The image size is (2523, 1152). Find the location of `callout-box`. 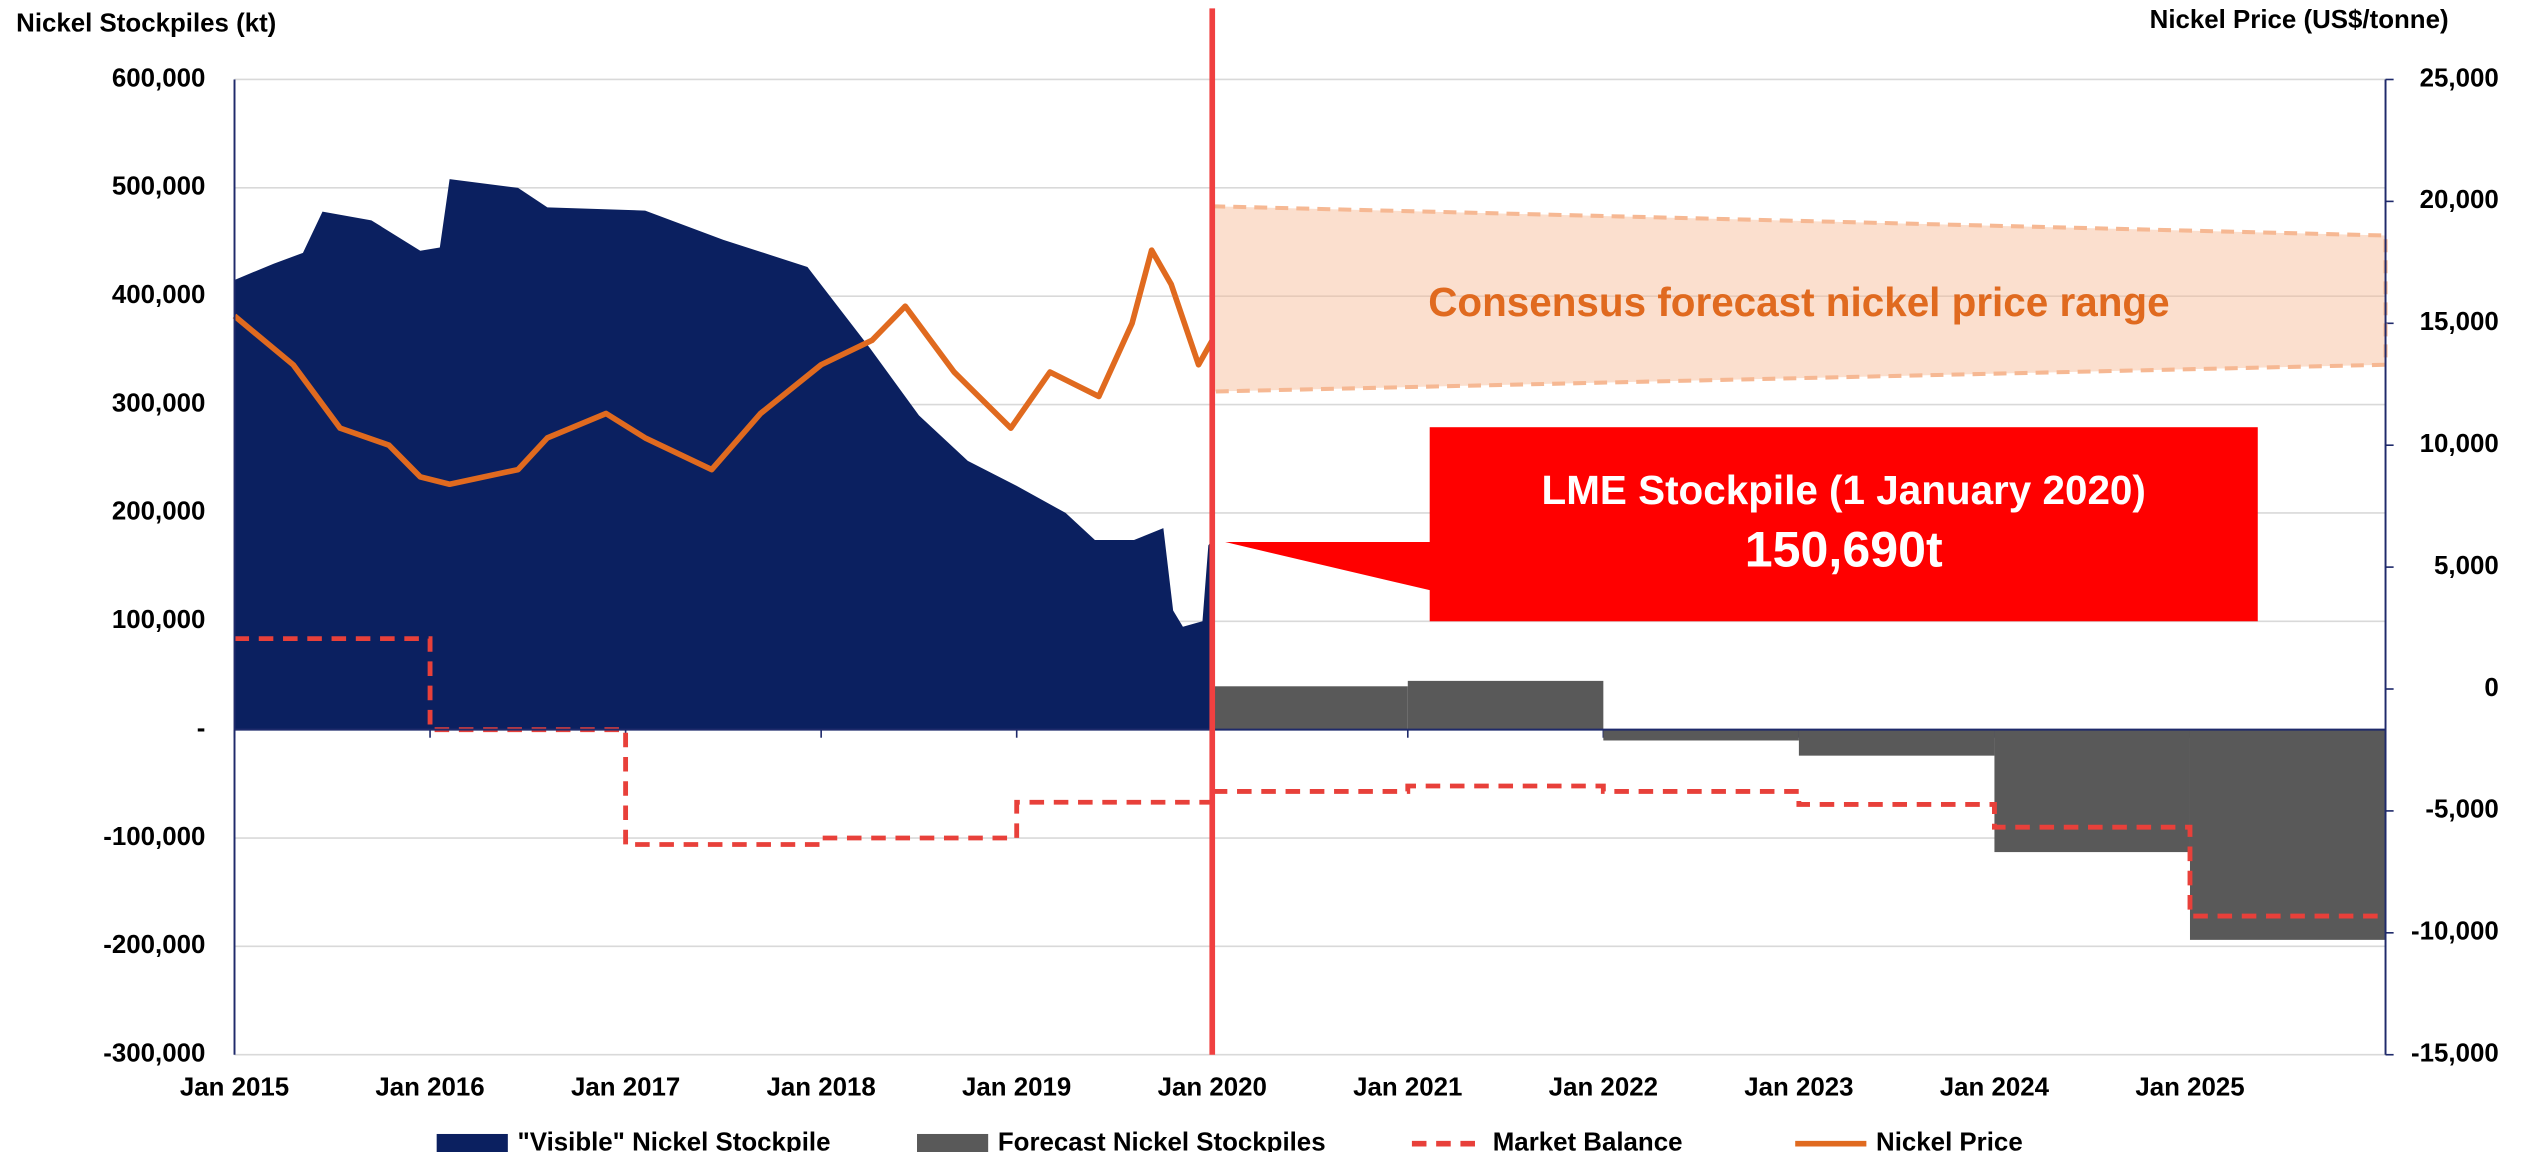

callout-box is located at coordinates (1843, 524).